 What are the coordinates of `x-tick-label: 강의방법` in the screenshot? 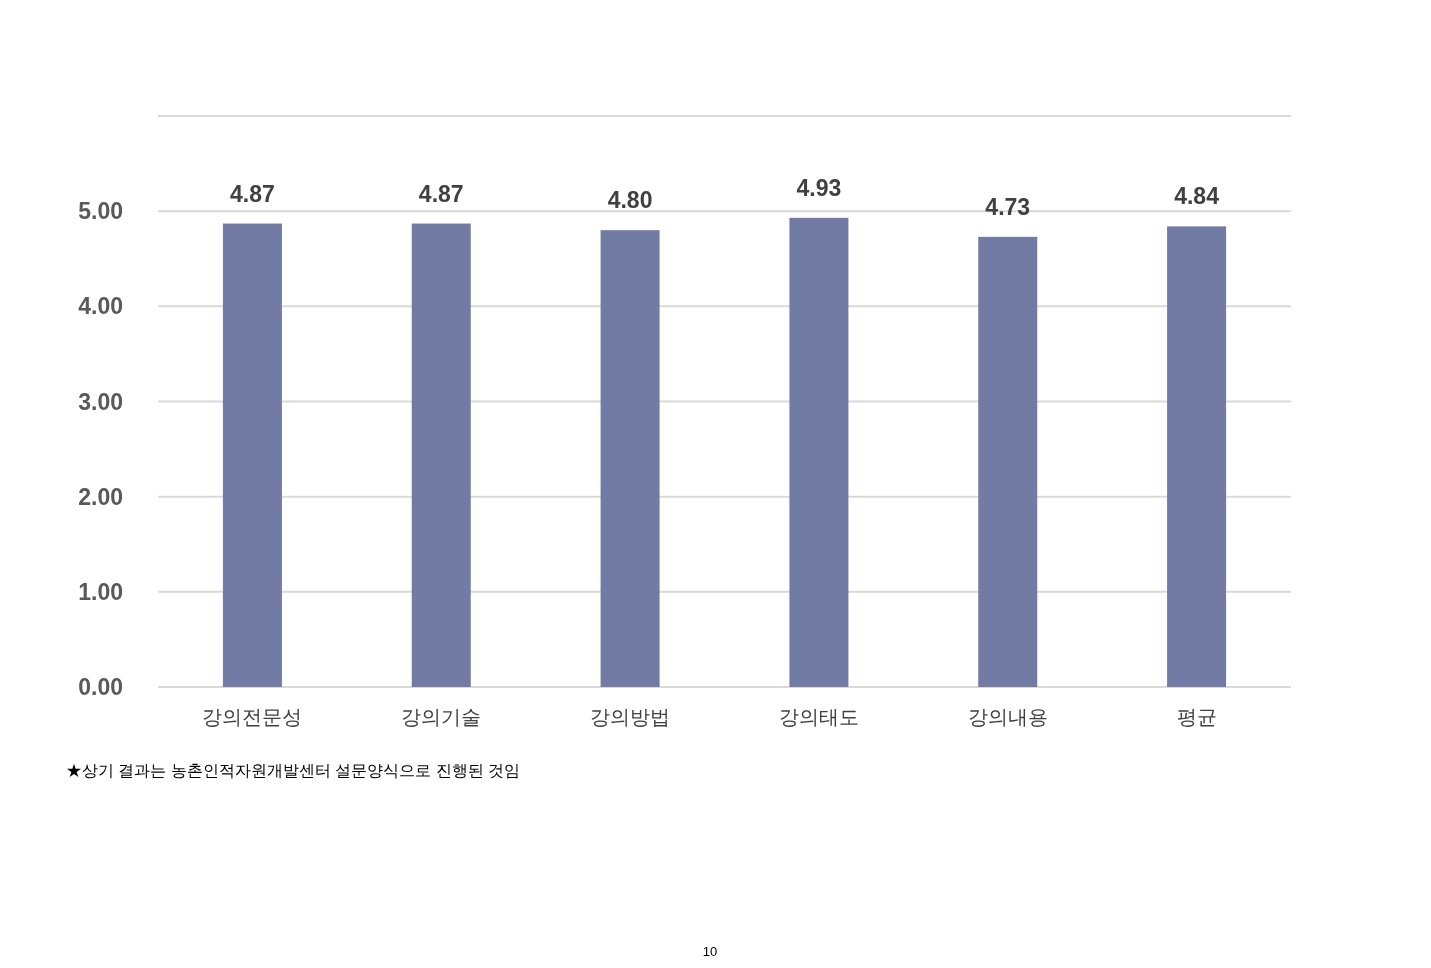 It's located at (630, 717).